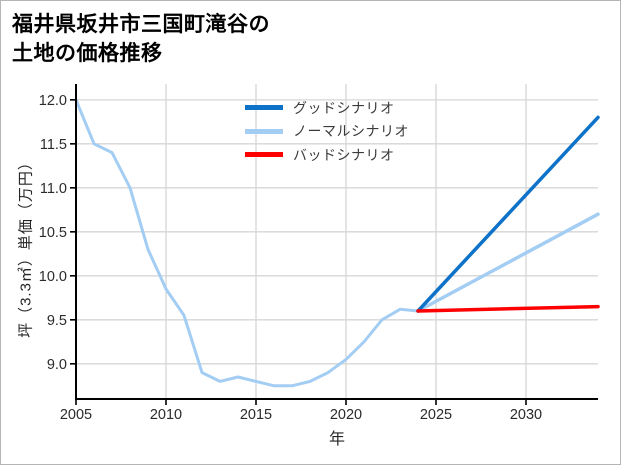  I want to click on legend-item-normal: ノーマルシナリオ, so click(327, 132).